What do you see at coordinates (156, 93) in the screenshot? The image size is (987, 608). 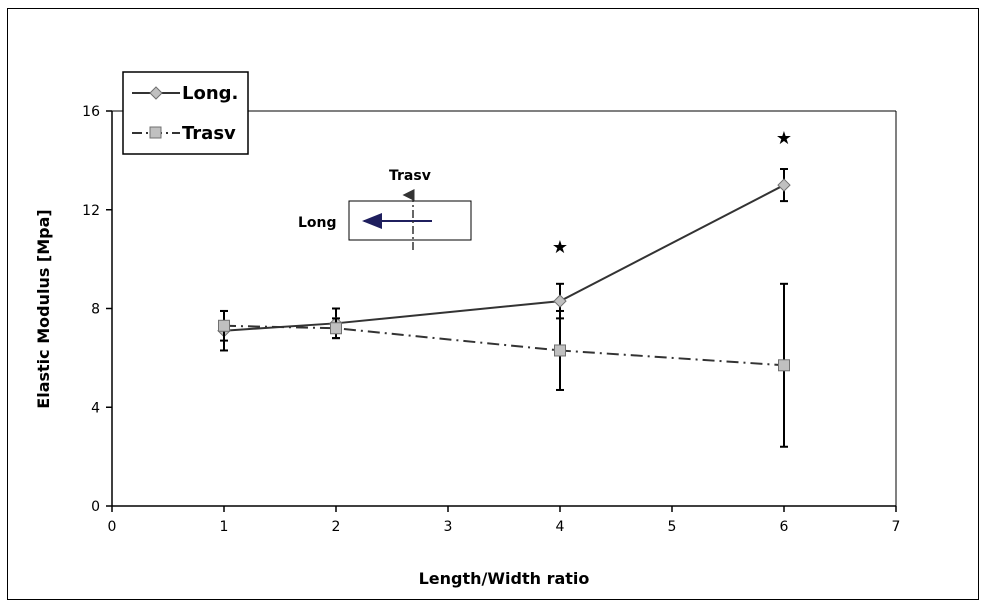 I see `legend-marker-long` at bounding box center [156, 93].